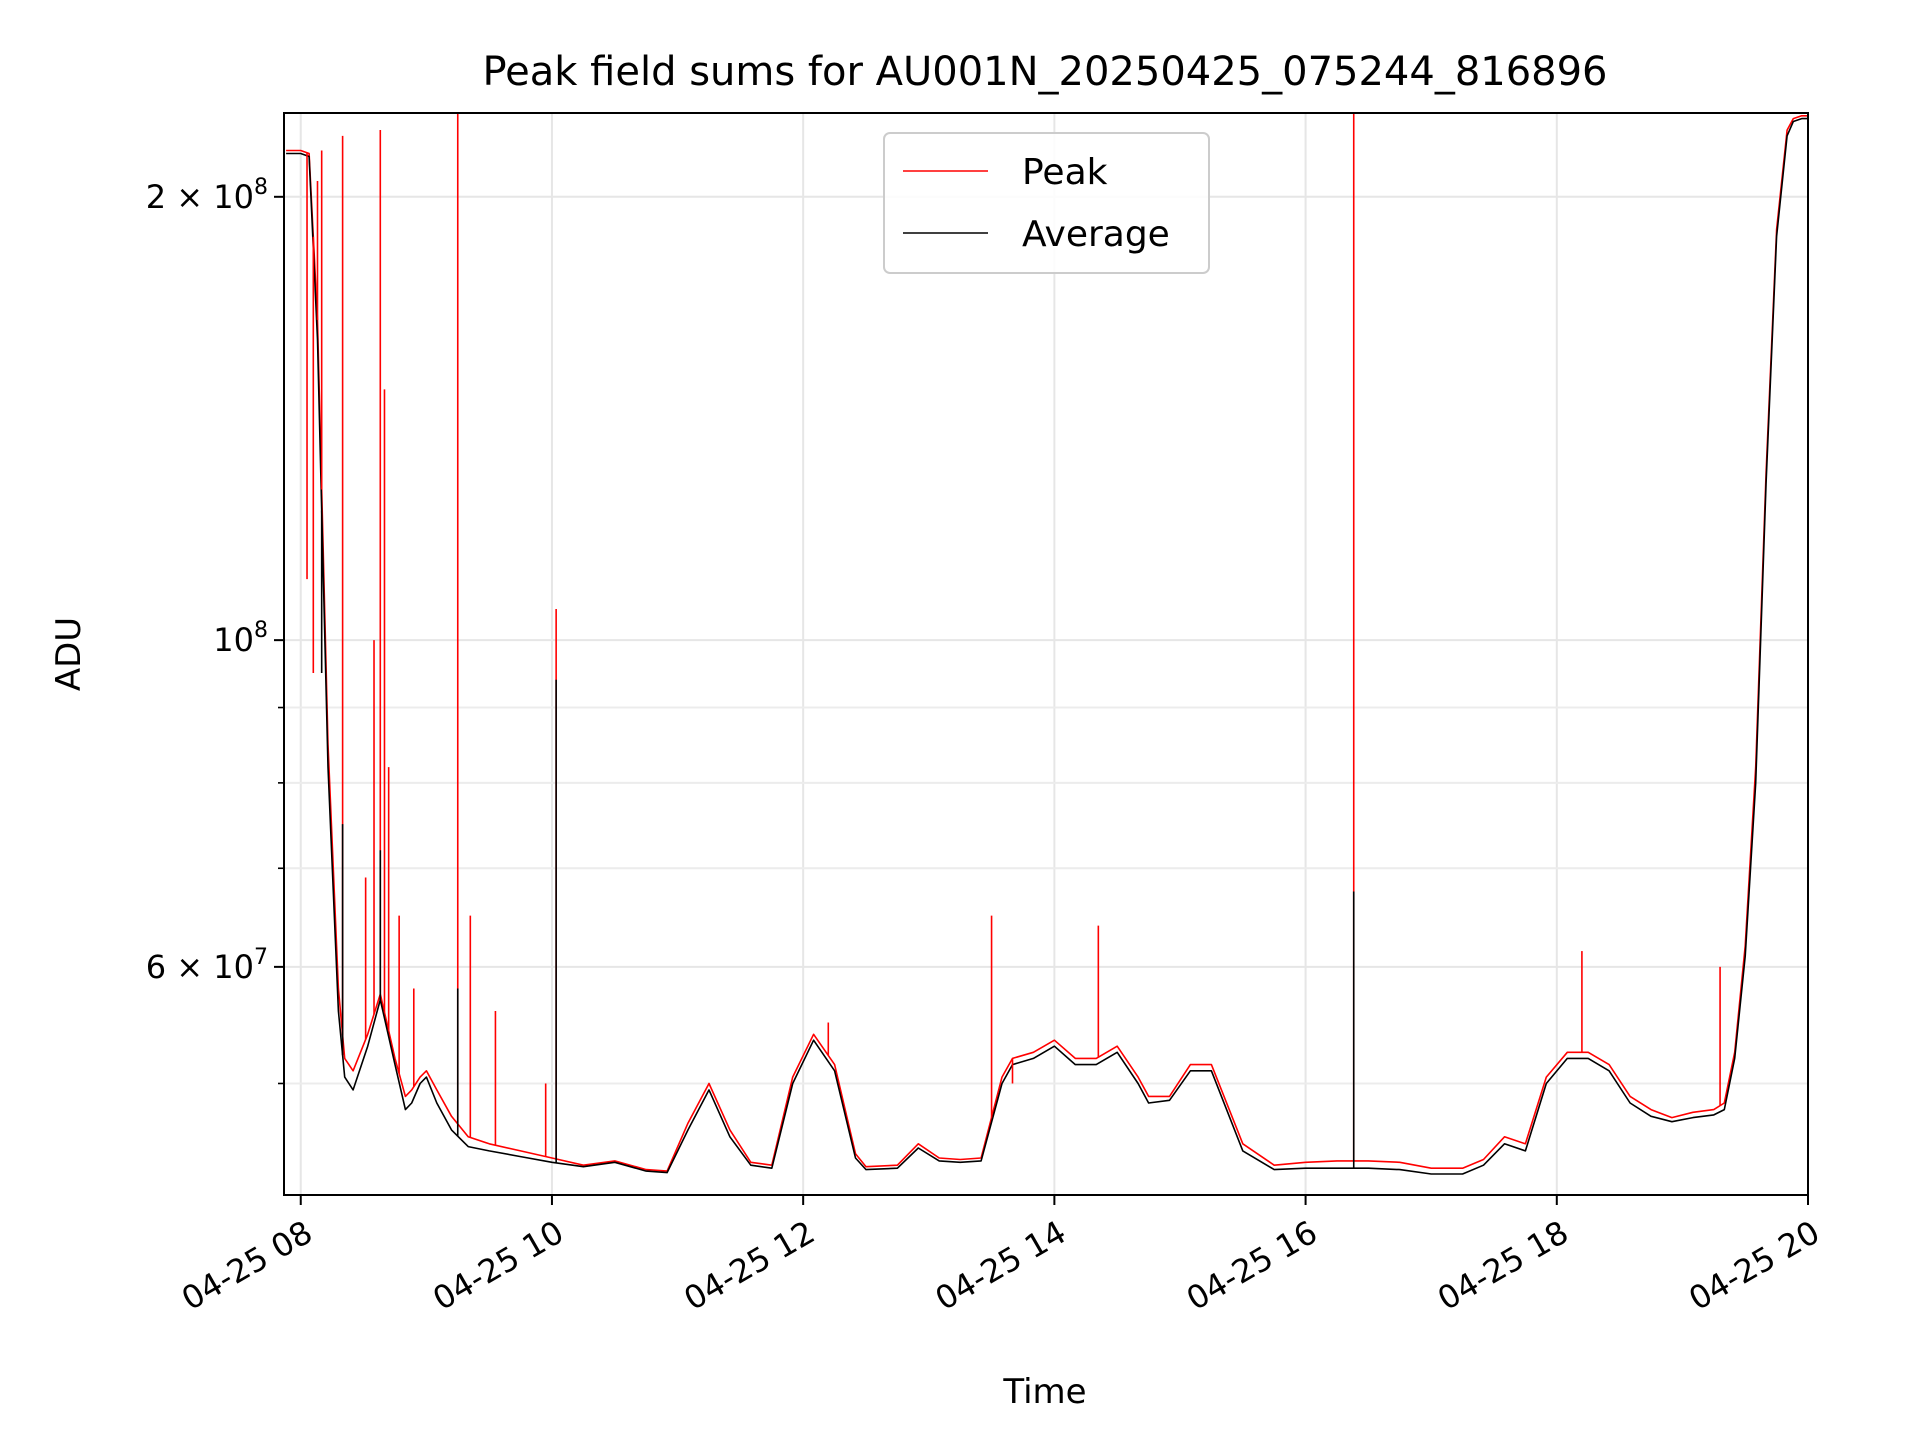 The image size is (1920, 1440). Describe the element at coordinates (207, 195) in the screenshot. I see `y-tick-label: 2 × 108` at that location.